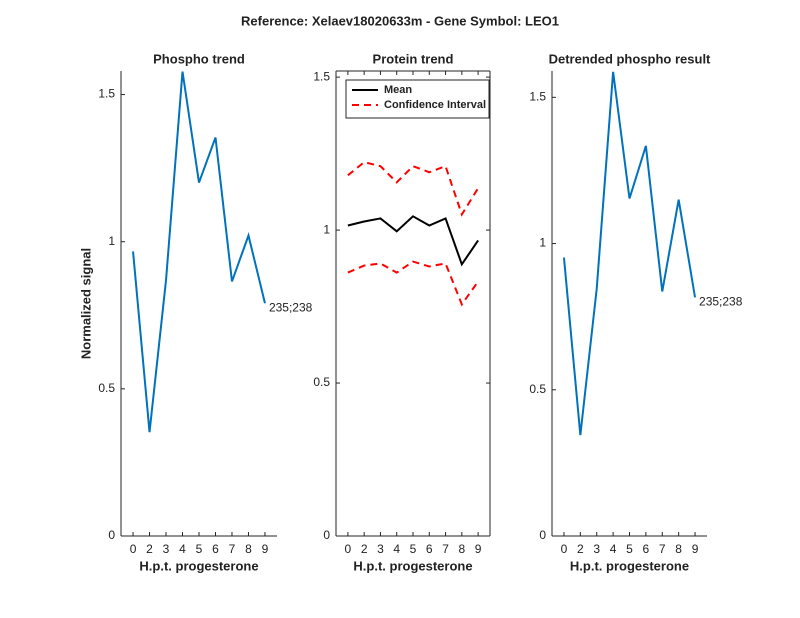 The height and width of the screenshot is (618, 800). I want to click on legend-box, so click(417, 99).